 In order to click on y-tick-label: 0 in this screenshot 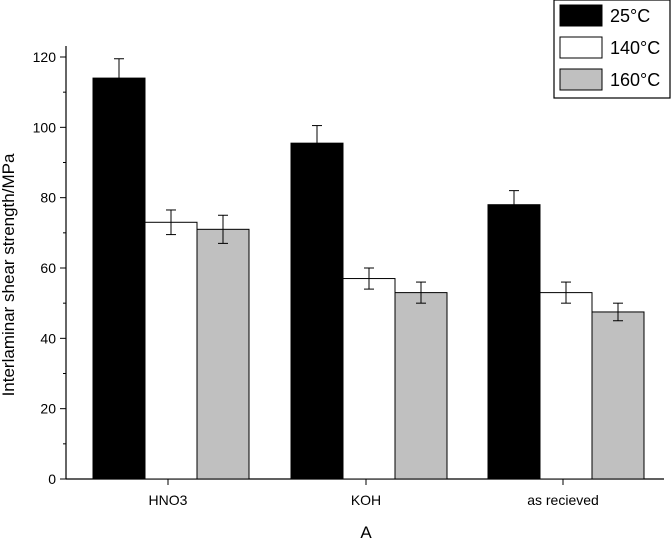, I will do `click(52, 479)`.